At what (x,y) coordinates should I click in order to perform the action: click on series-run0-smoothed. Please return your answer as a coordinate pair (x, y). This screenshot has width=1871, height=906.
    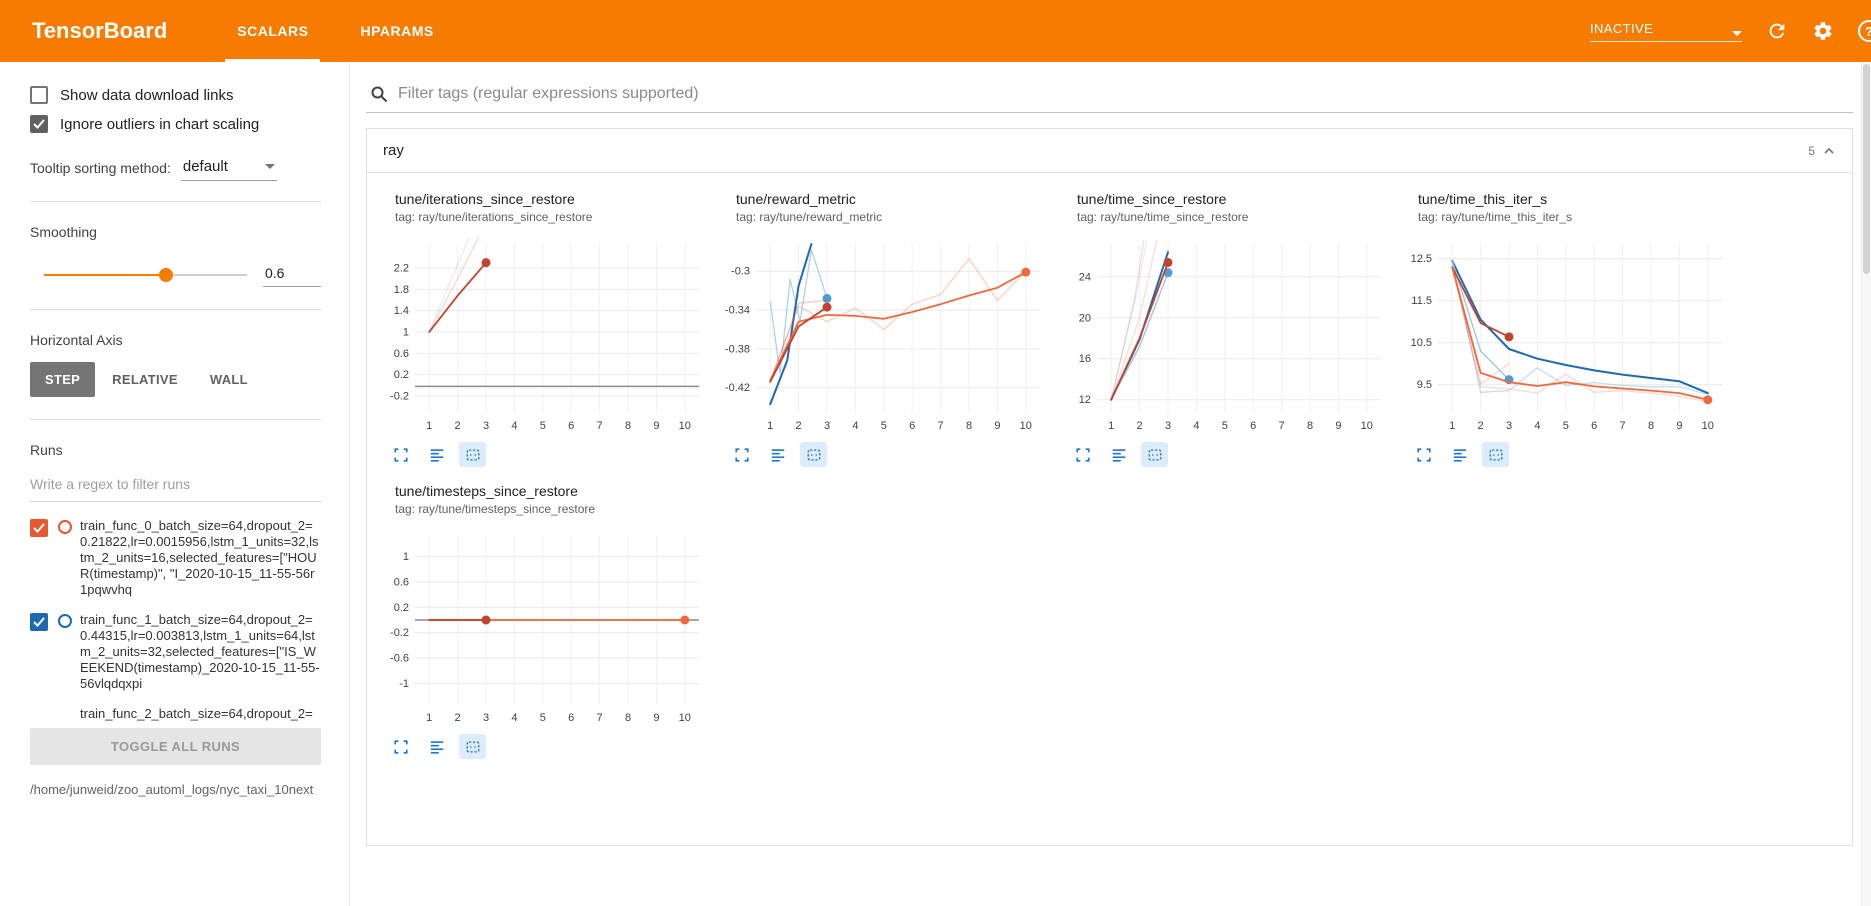
    Looking at the image, I should click on (798, 344).